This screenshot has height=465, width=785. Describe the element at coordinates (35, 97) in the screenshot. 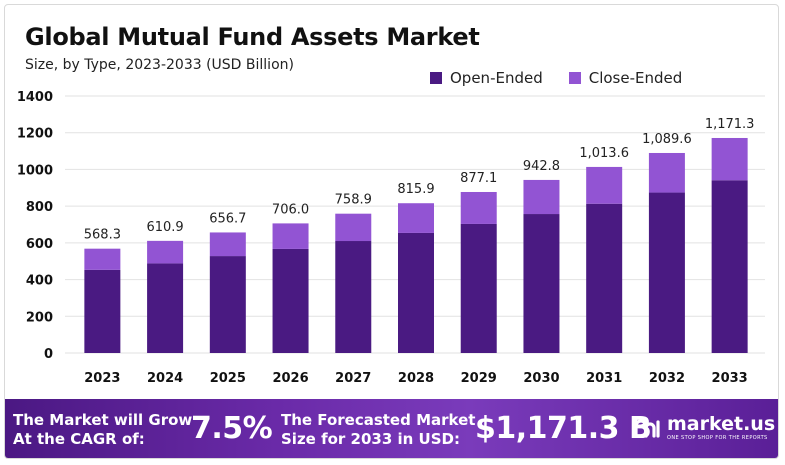

I see `y-tick-label: 1400` at that location.